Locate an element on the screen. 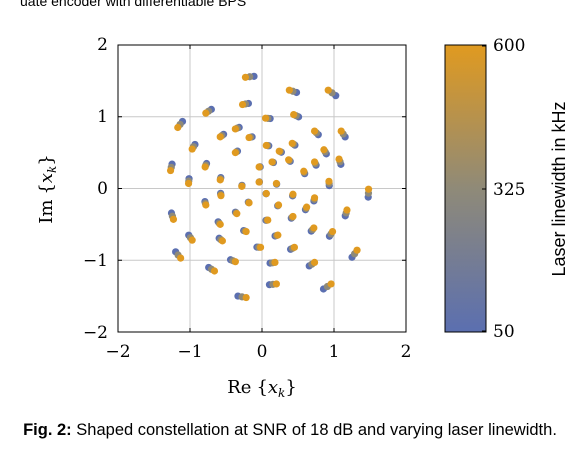 This screenshot has width=580, height=452. colorbar-tick-label: 325 is located at coordinates (509, 190).